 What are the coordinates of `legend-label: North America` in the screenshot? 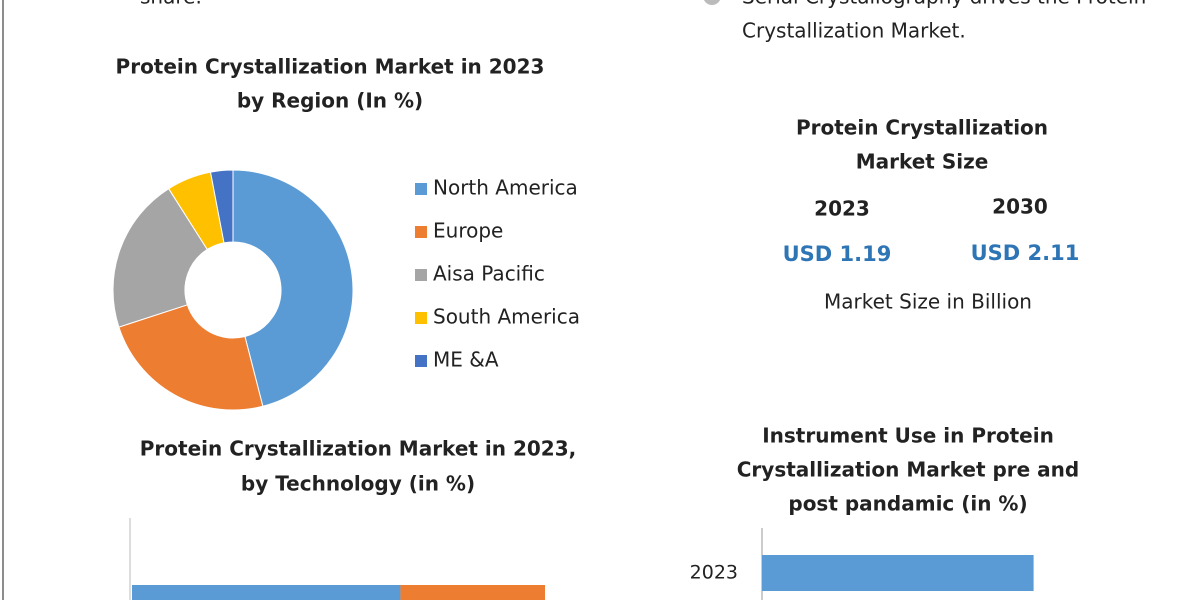 It's located at (505, 188).